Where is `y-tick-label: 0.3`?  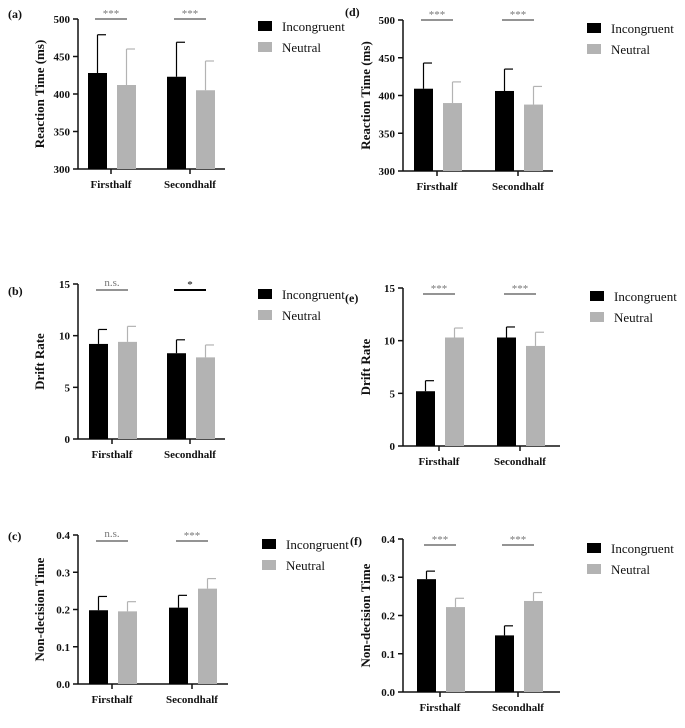
y-tick-label: 0.3 is located at coordinates (63, 573).